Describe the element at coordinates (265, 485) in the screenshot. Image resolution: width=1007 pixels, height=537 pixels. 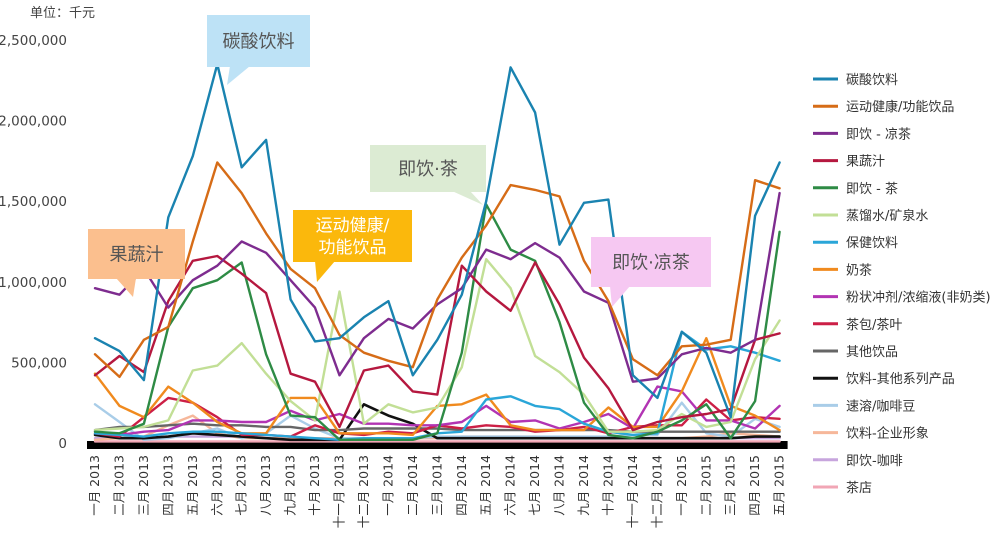
I see `x-tick-label: 八月 2013` at that location.